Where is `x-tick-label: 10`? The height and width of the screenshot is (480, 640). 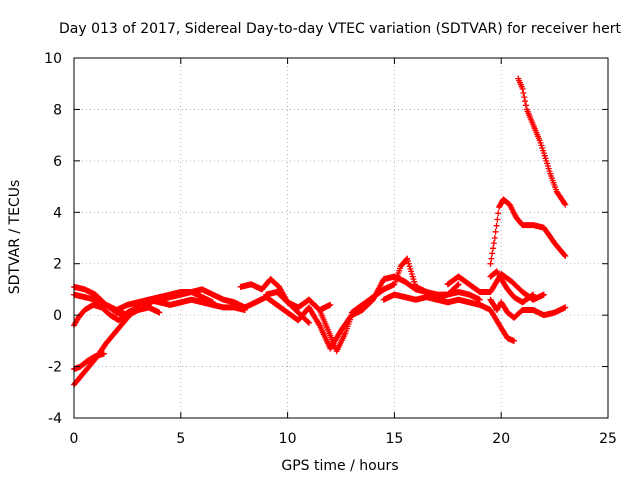
x-tick-label: 10 is located at coordinates (288, 439).